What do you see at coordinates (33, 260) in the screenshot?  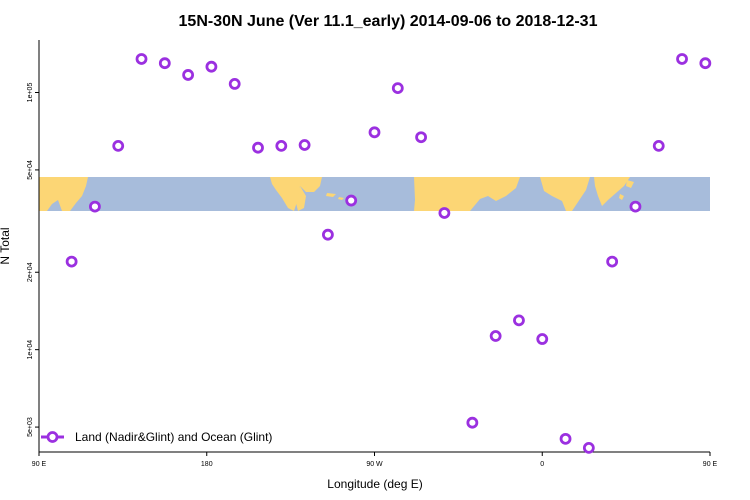 I see `y-axis-ticks: 5e+03 1e+04 2e+04 5e+04 1e+05` at bounding box center [33, 260].